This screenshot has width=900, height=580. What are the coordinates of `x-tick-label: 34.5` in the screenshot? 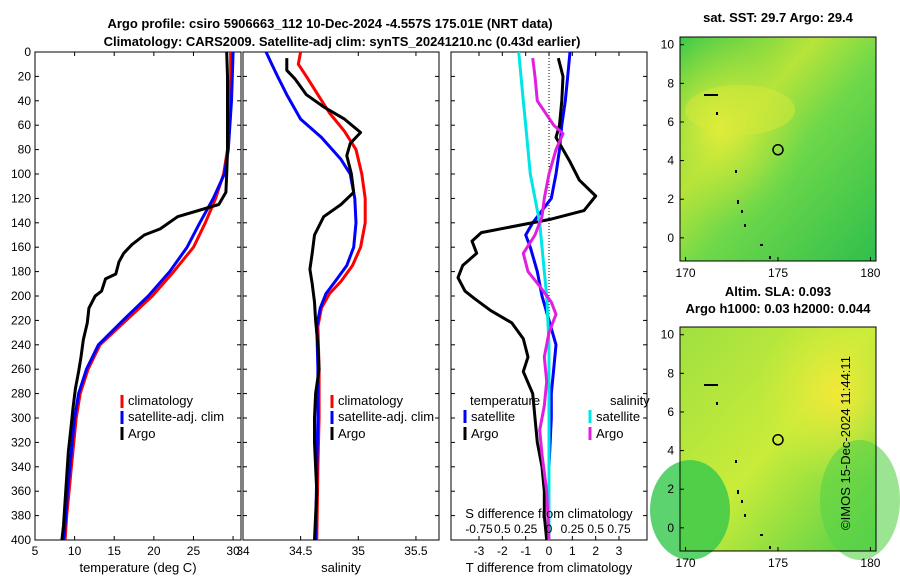 It's located at (301, 551).